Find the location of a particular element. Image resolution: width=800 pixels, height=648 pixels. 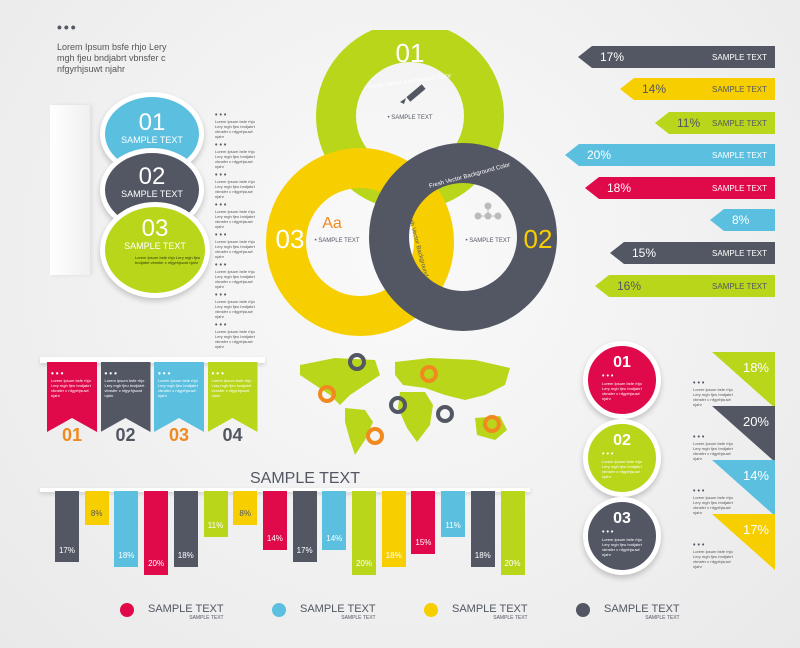

pencil-icon is located at coordinates (413, 94).